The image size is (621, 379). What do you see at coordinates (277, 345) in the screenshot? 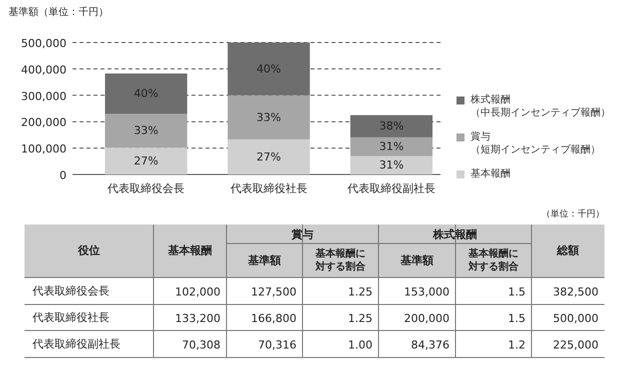
I see `text: 70,316` at bounding box center [277, 345].